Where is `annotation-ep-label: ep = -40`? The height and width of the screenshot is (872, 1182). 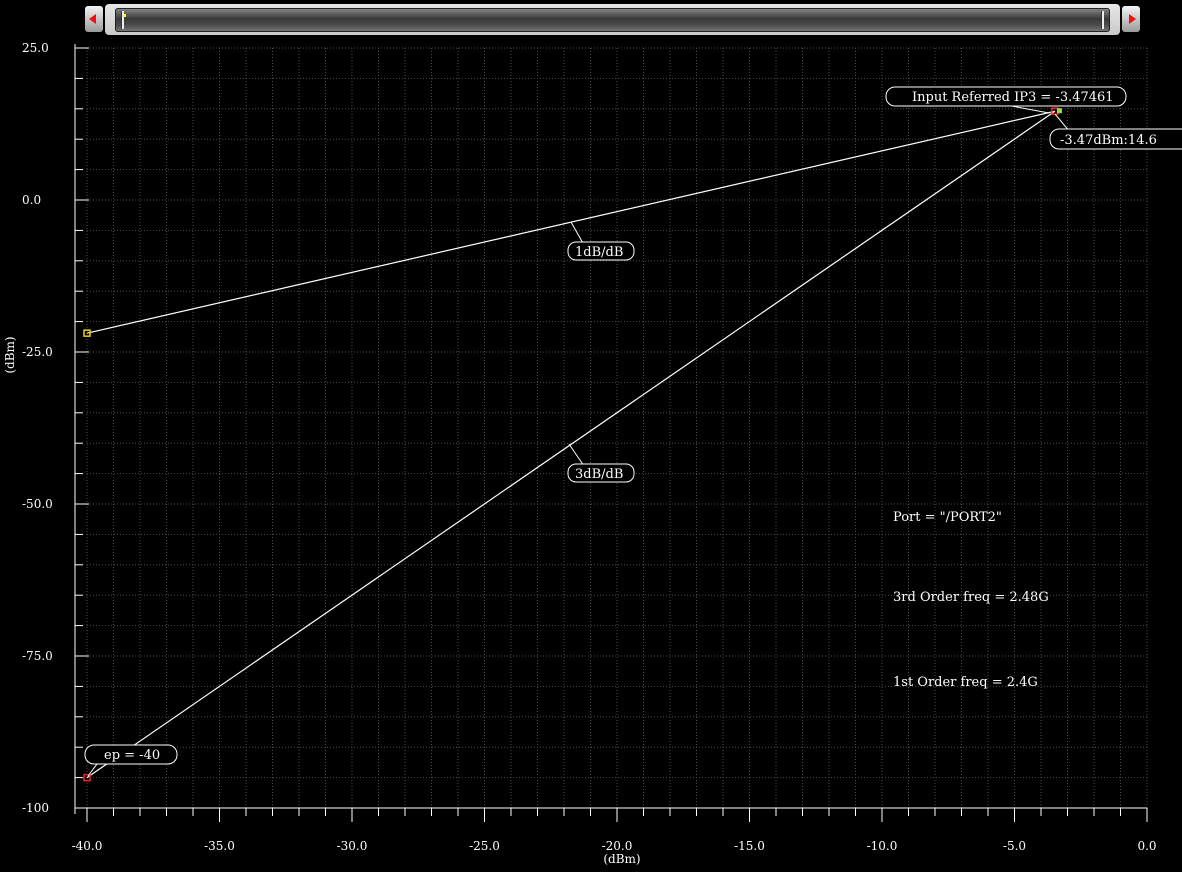 annotation-ep-label: ep = -40 is located at coordinates (131, 760).